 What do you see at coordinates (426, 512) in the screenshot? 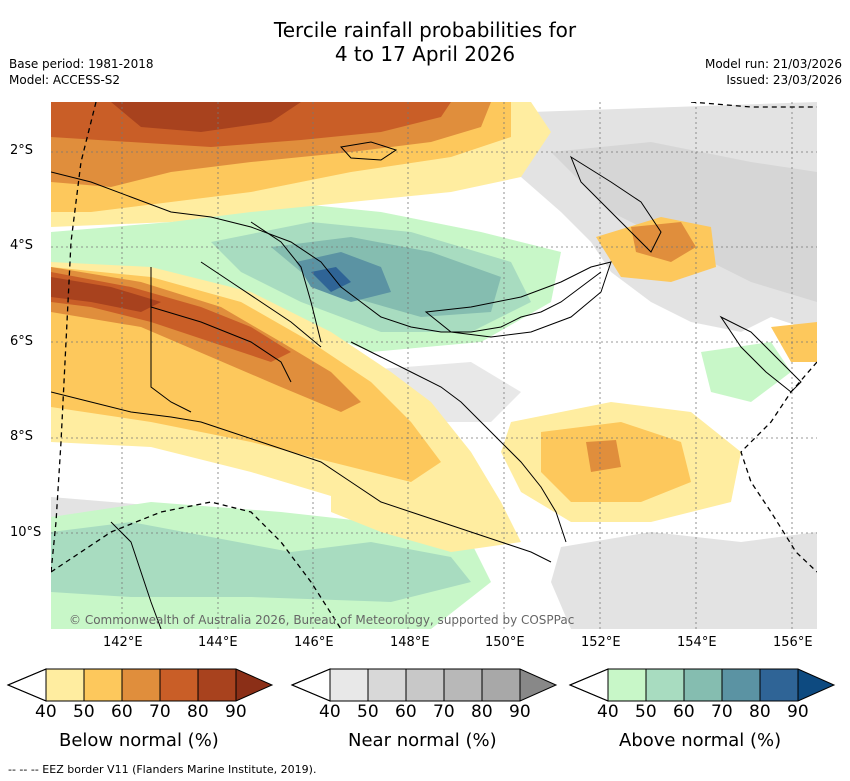
I see `below-normal-region-south-strip` at bounding box center [426, 512].